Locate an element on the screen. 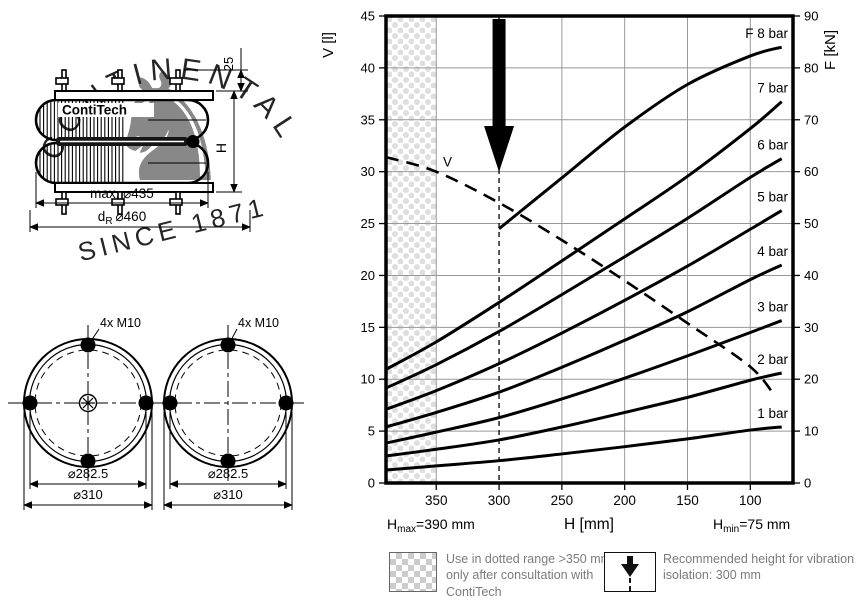 This screenshot has width=857, height=602. curve-1-bar is located at coordinates (583, 448).